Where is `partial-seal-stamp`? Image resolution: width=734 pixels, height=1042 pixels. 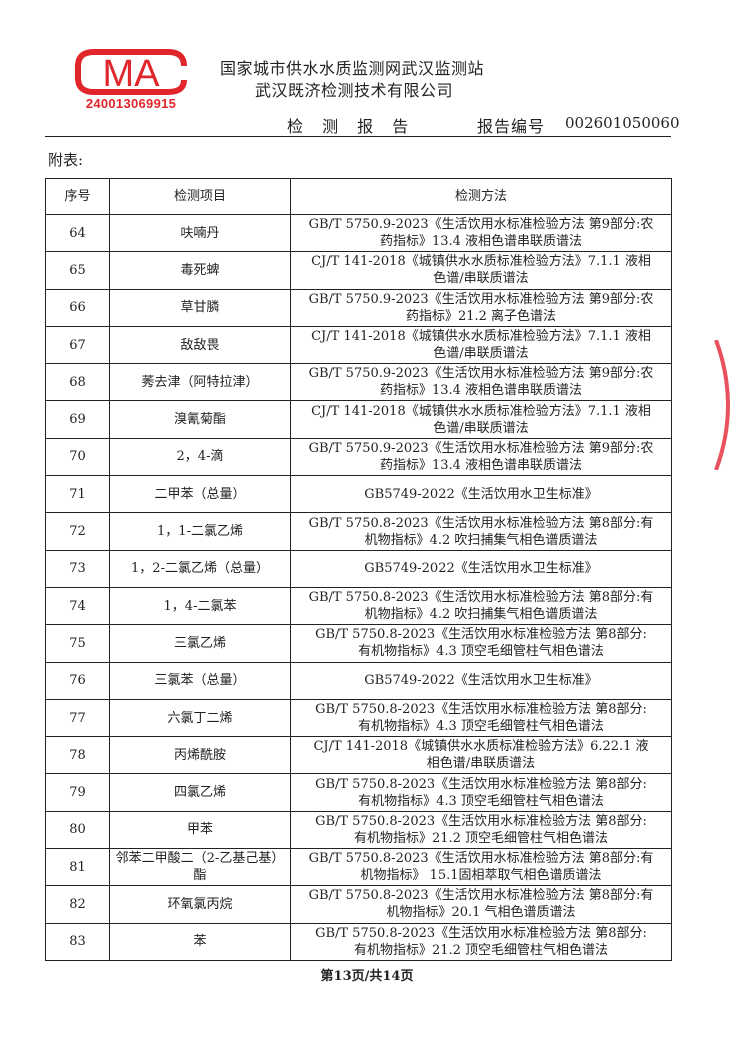 partial-seal-stamp is located at coordinates (722, 405).